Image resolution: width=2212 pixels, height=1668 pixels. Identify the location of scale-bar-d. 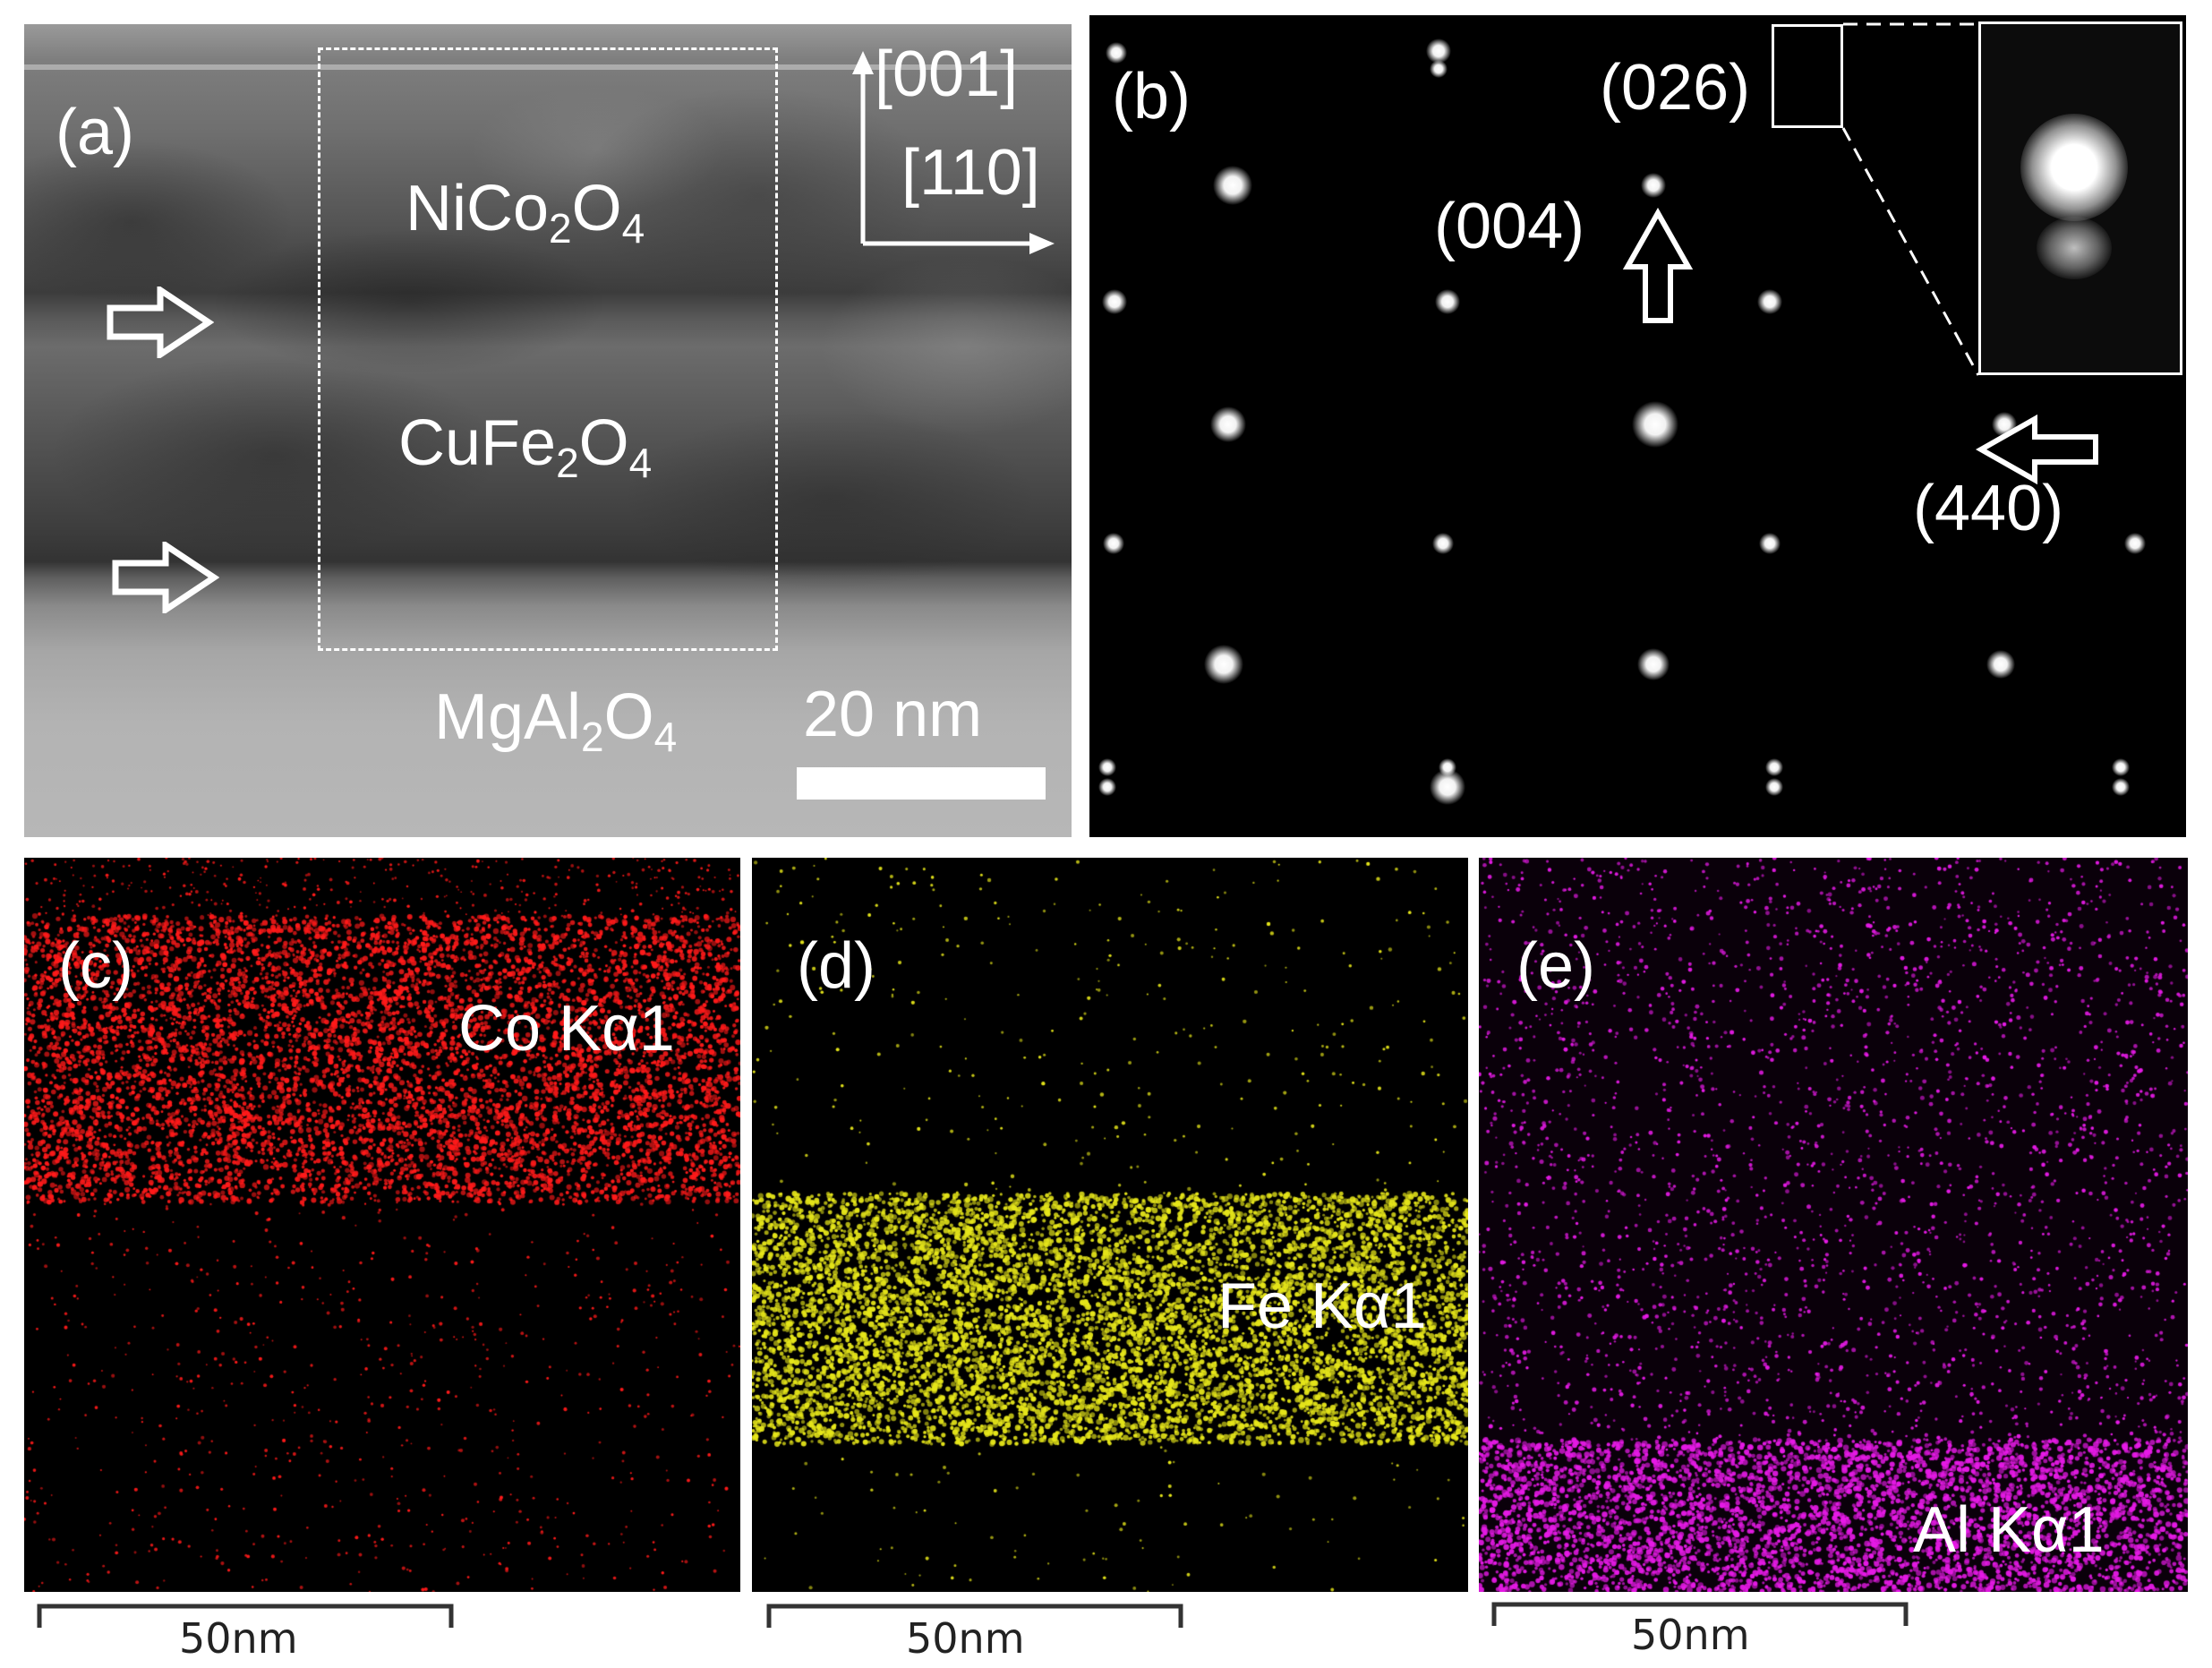
(975, 1616).